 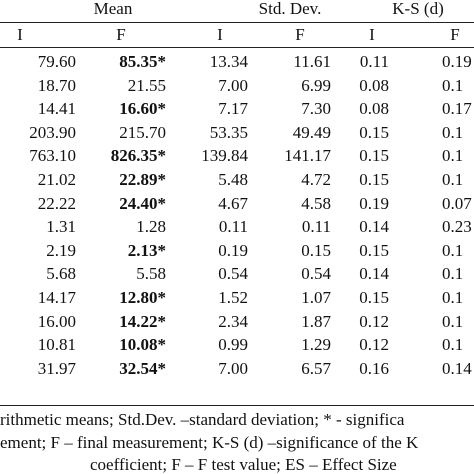 I want to click on cell: 4.72, so click(x=316, y=179).